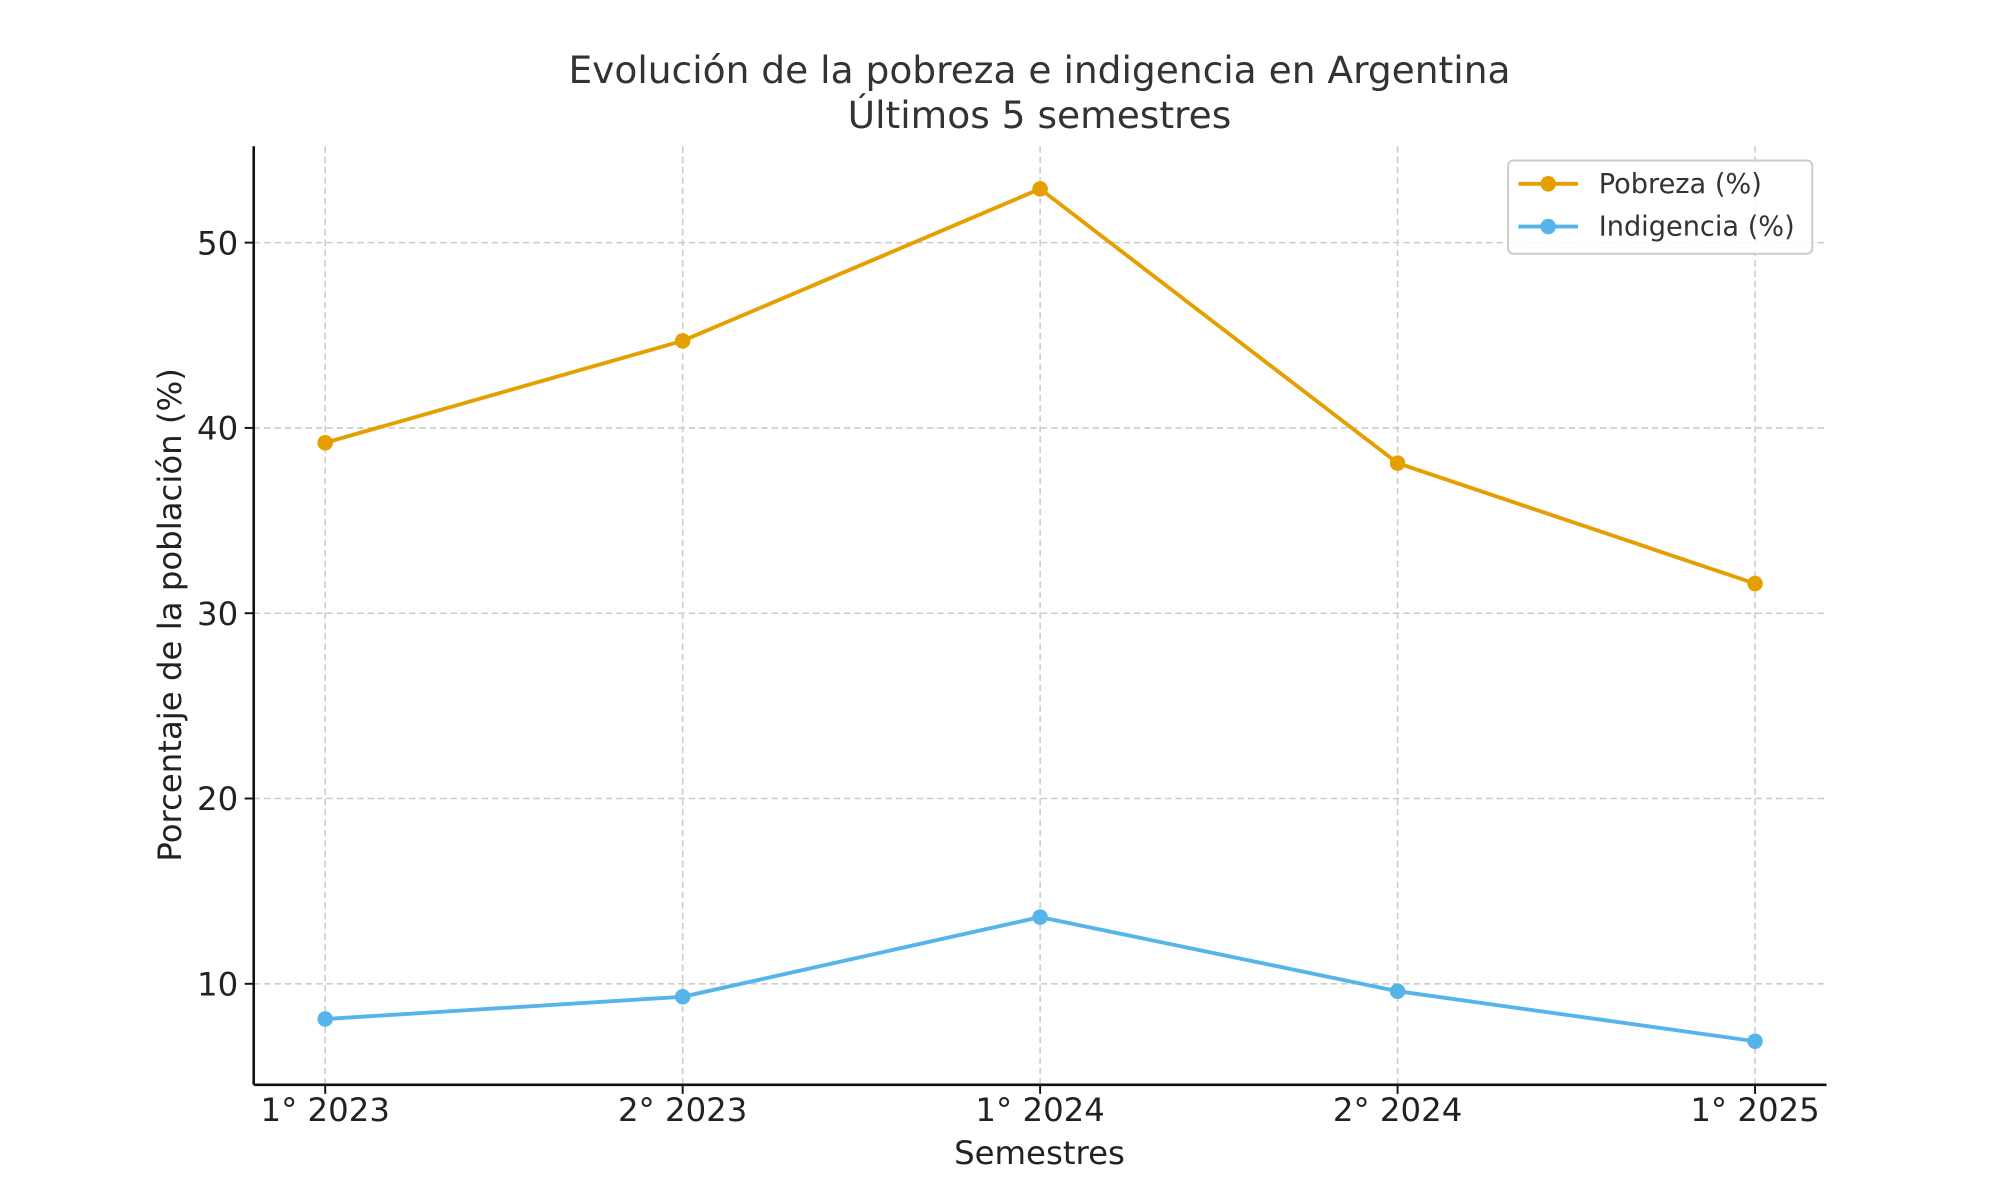 The image size is (2000, 1200). I want to click on chart-subtitle: Últimos 5 semestres, so click(1040, 115).